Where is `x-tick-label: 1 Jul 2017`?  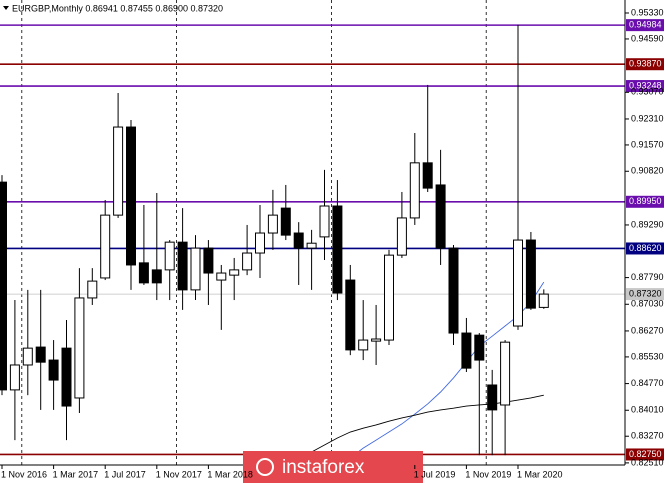
x-tick-label: 1 Jul 2017 is located at coordinates (125, 474).